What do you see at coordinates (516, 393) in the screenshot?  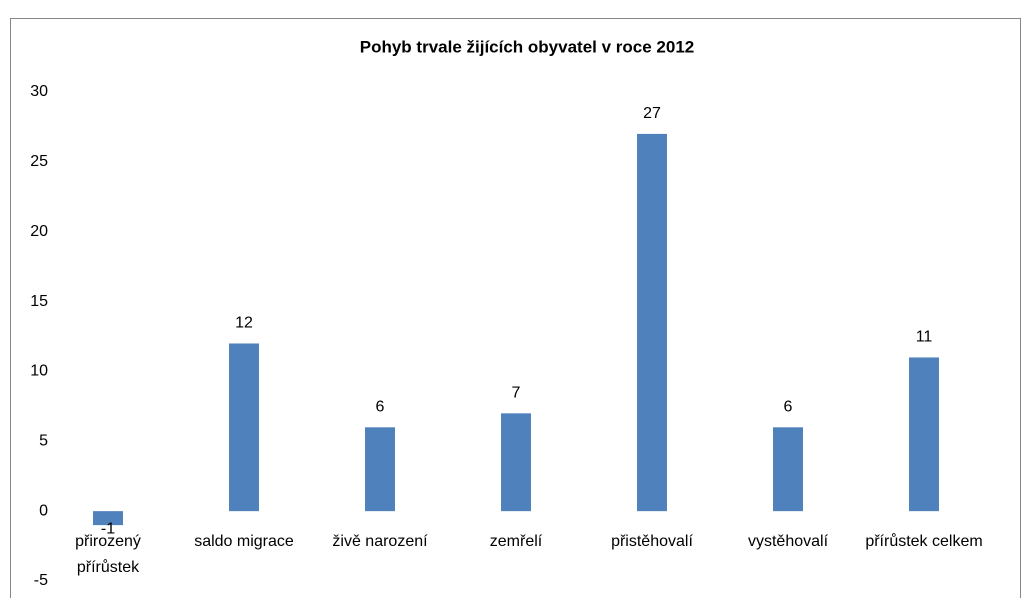 I see `data-label: 7` at bounding box center [516, 393].